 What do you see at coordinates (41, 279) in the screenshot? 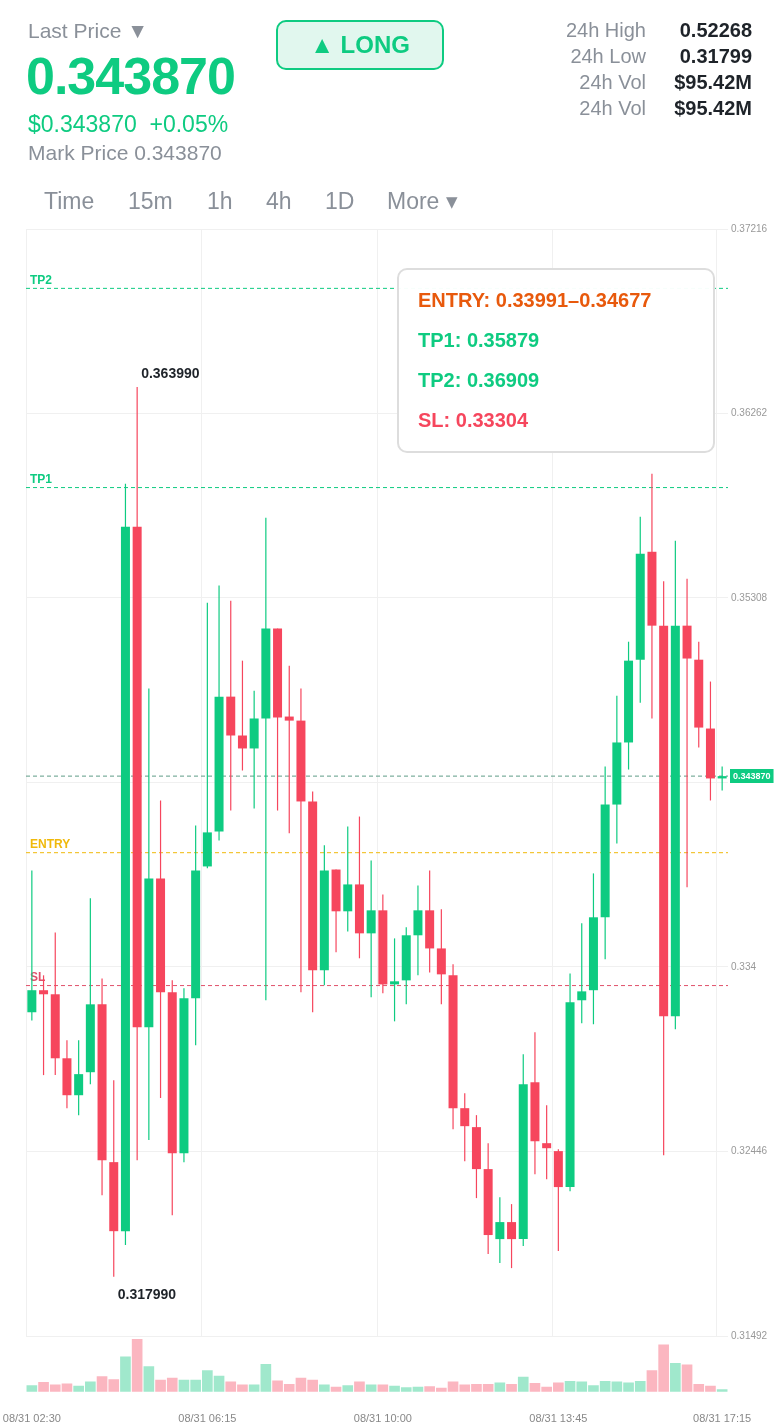
I see `ref-line-label: TP2` at bounding box center [41, 279].